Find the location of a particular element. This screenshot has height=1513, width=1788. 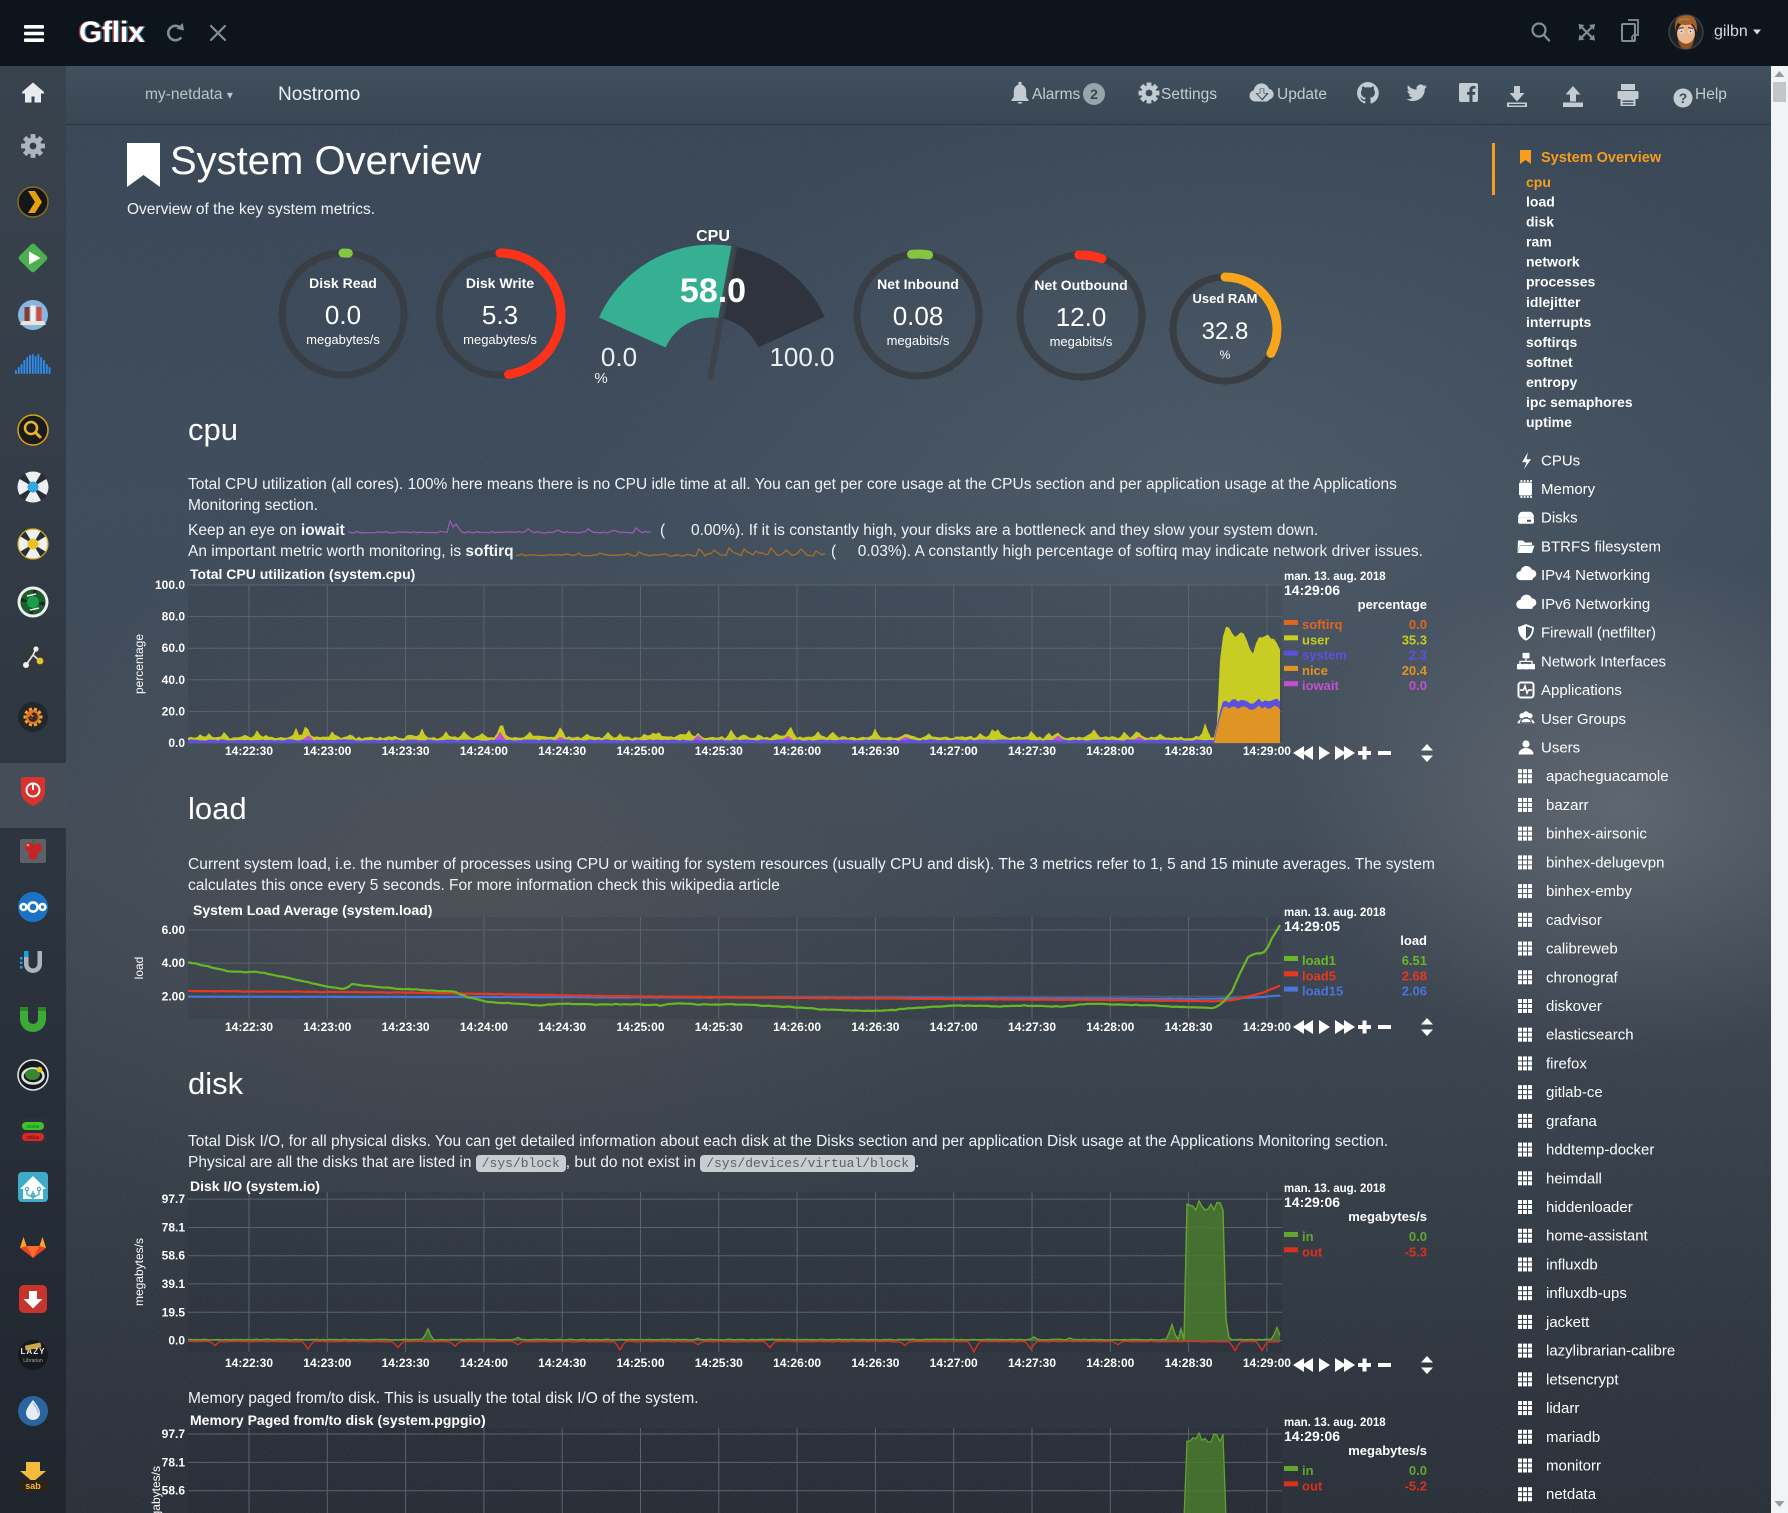

svg-text: System Overview is located at coordinates (1601, 158).